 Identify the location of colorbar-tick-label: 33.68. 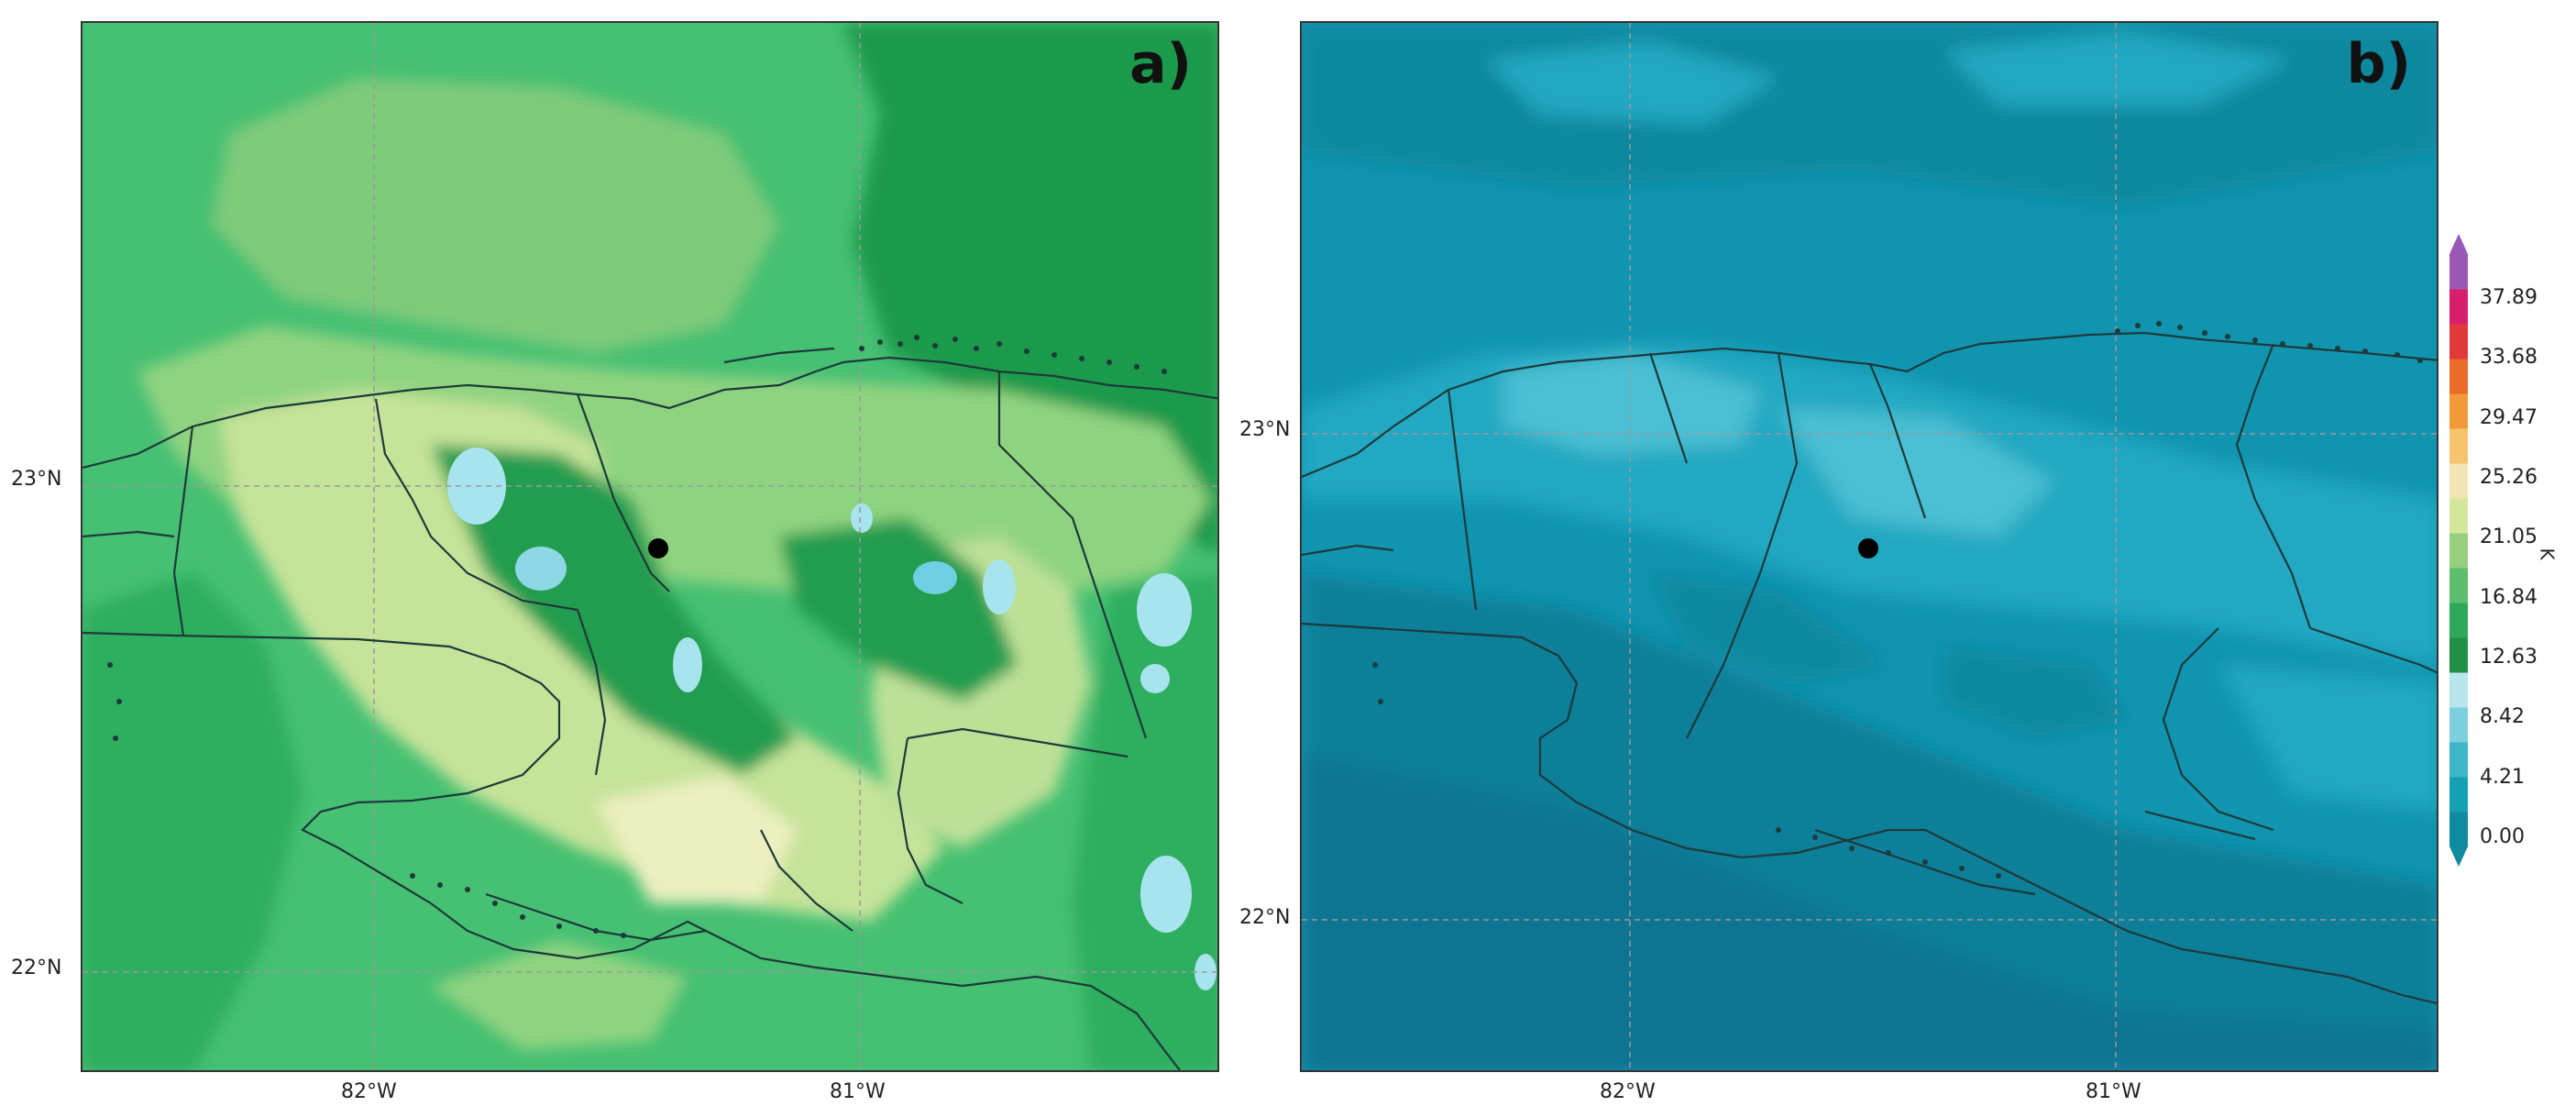
(2508, 358).